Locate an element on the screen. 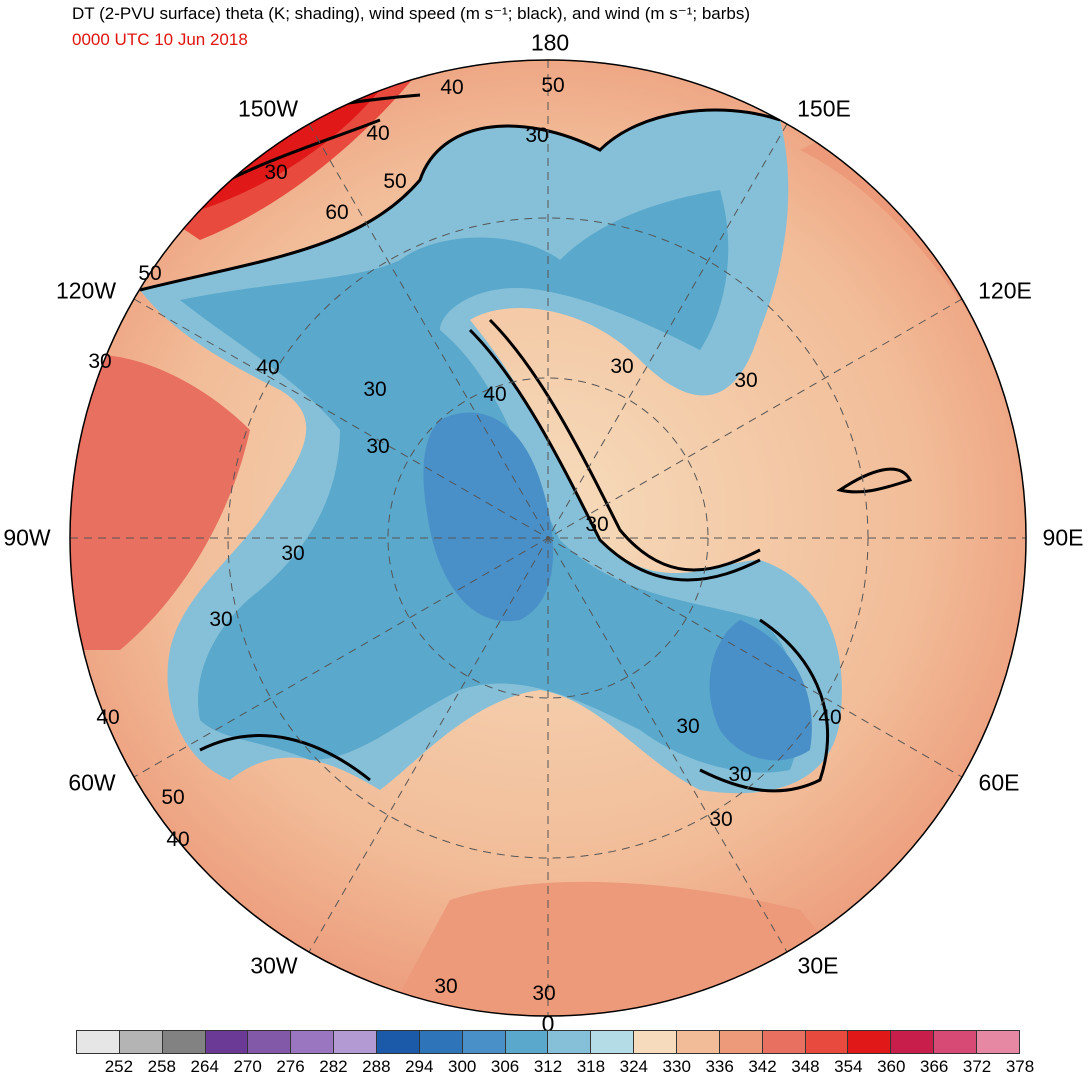 The width and height of the screenshot is (1088, 1077). lon-label-120e: 120E is located at coordinates (1005, 290).